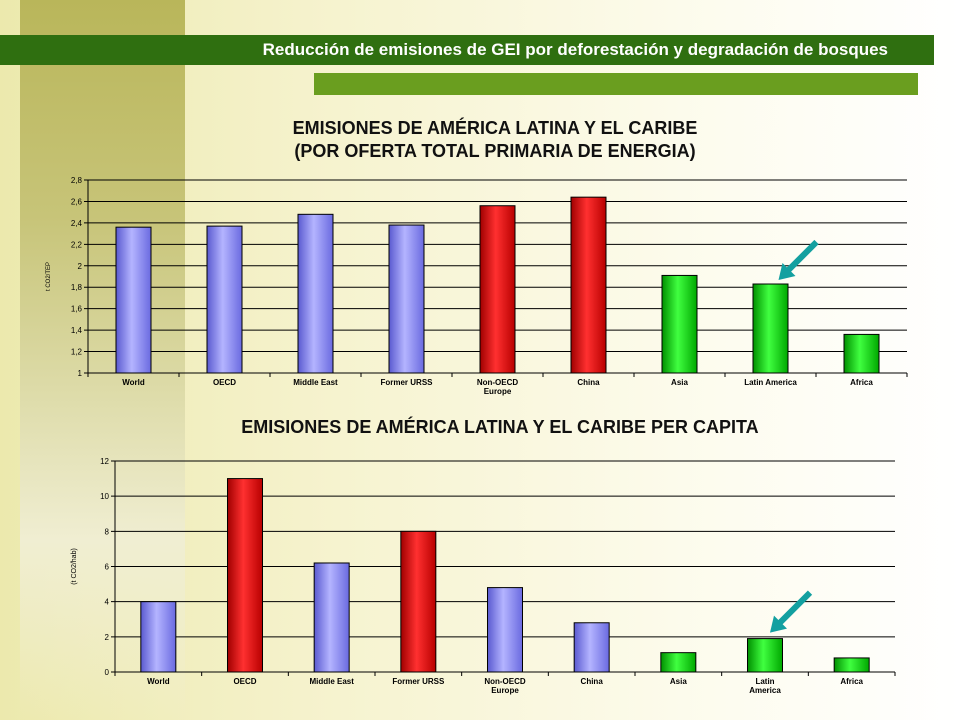 The height and width of the screenshot is (720, 960). Describe the element at coordinates (616, 84) in the screenshot. I see `accent-bar` at that location.